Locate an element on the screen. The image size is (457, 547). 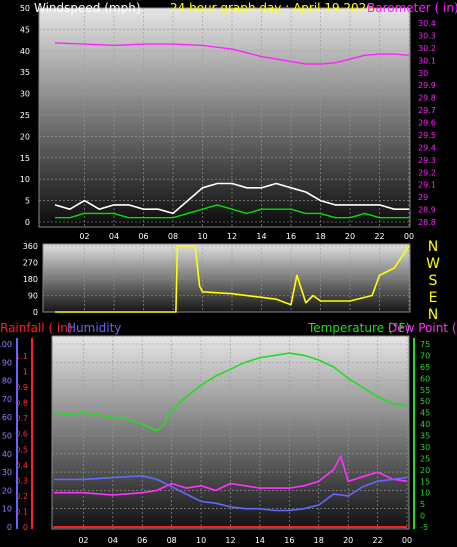
windspeed-line is located at coordinates (231, 198).